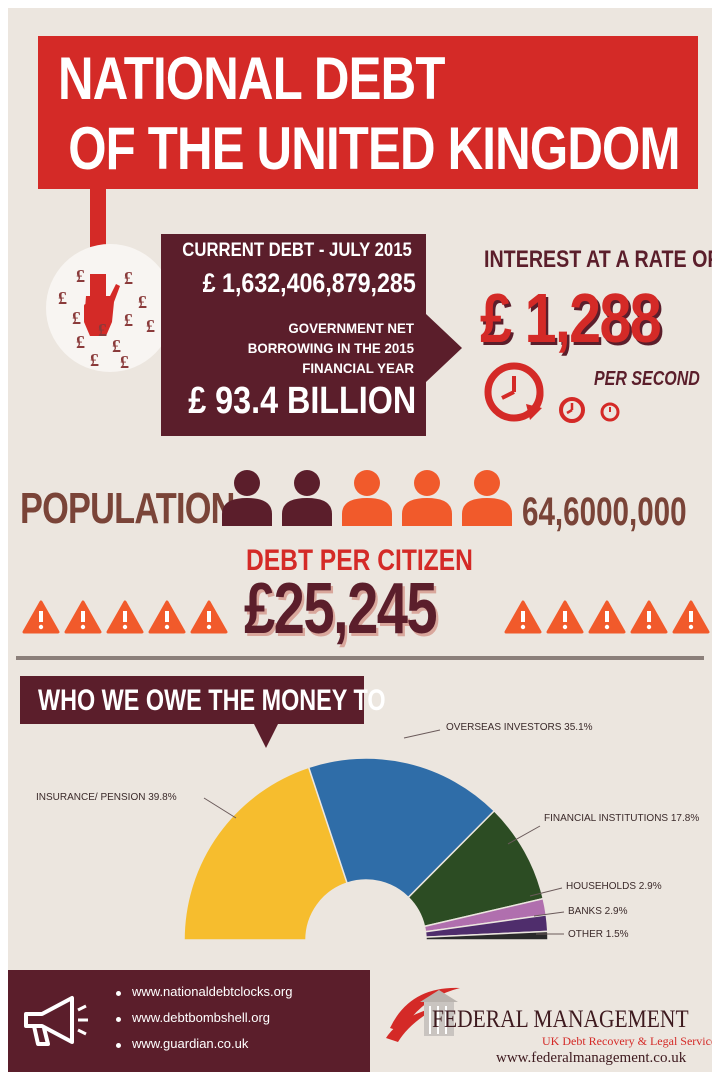 The image size is (720, 1080). Describe the element at coordinates (266, 736) in the screenshot. I see `heading-pointer` at that location.